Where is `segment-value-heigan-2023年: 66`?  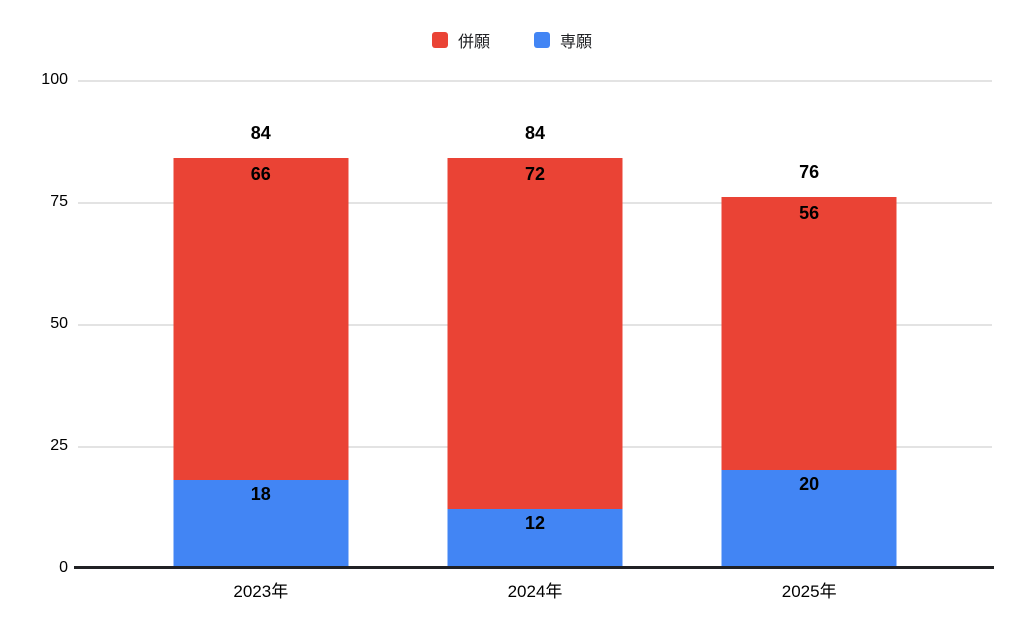 segment-value-heigan-2023年: 66 is located at coordinates (260, 174).